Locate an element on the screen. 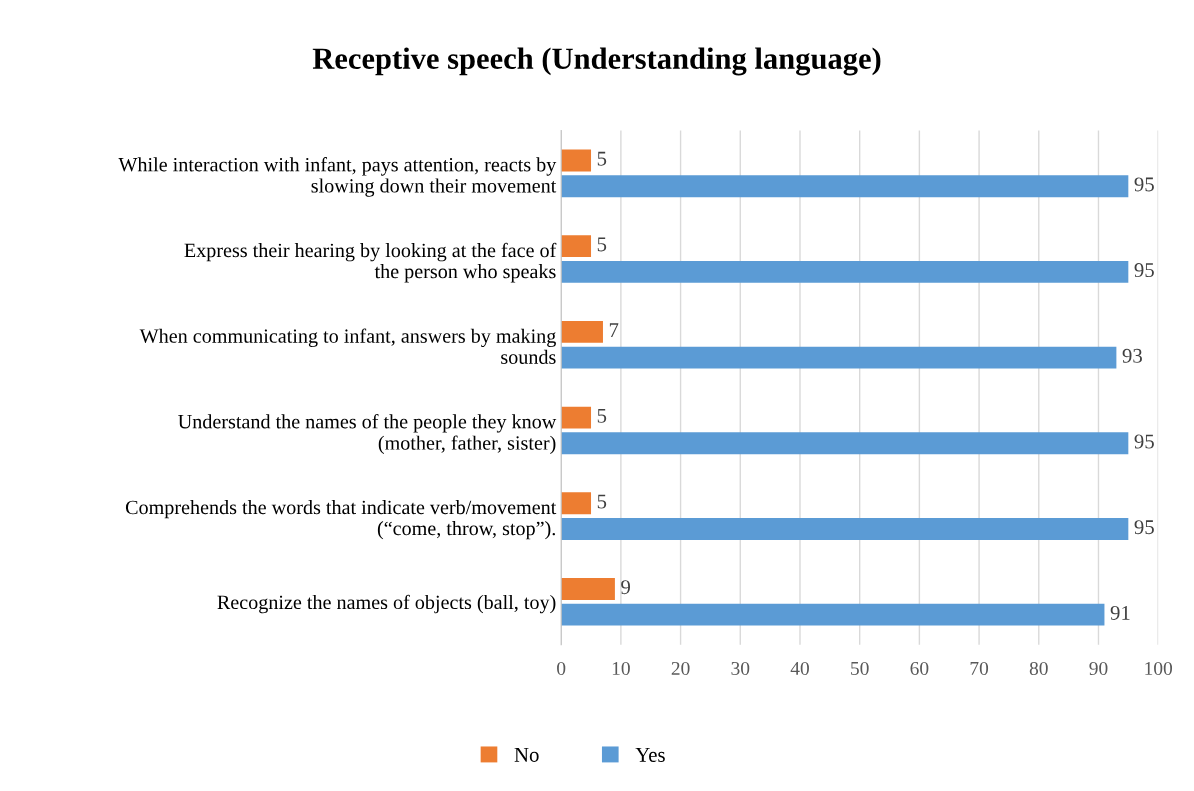  y-tick-label: While interaction with infant, pays attention, reacts by slowing down their movement is located at coordinates (337, 177).